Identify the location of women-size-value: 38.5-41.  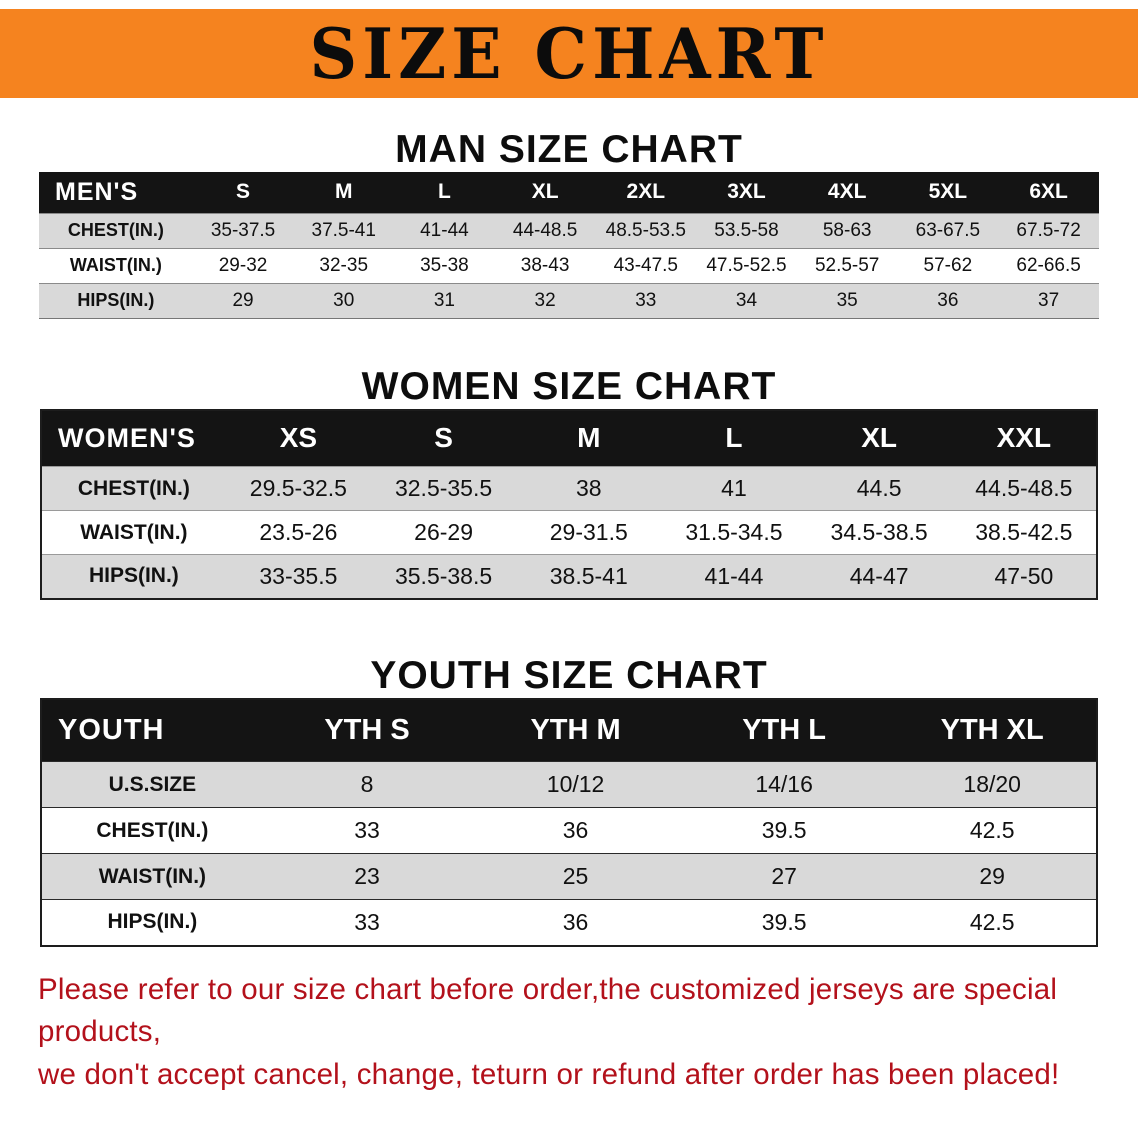
(589, 576).